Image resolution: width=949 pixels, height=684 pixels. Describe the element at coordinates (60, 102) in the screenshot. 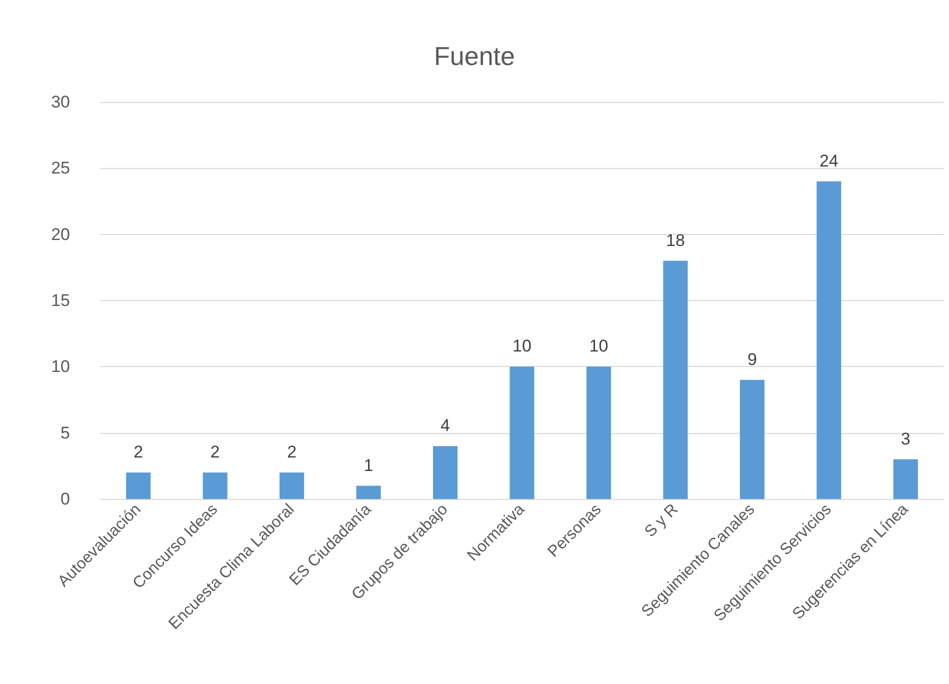

I see `y-tick-label: 30` at that location.